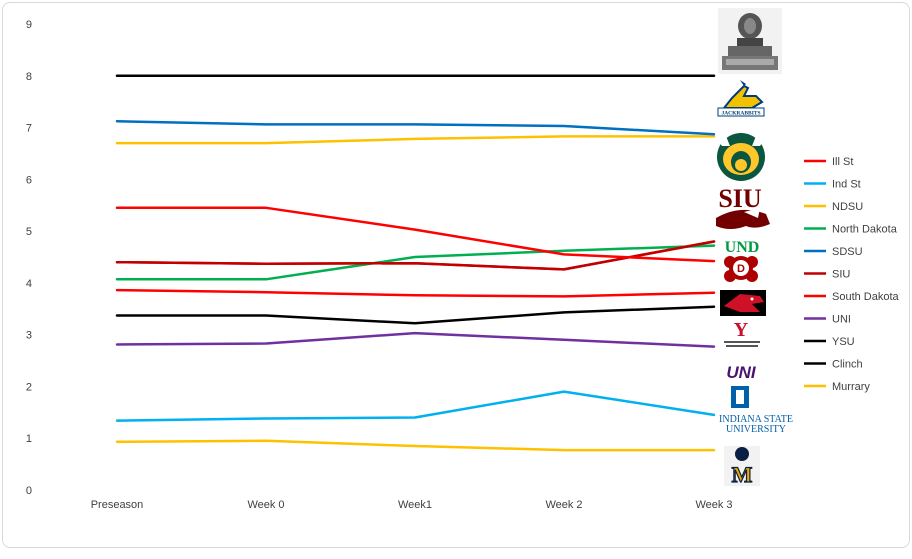 The width and height of the screenshot is (912, 559). Describe the element at coordinates (865, 230) in the screenshot. I see `legend-label: North Dakota` at that location.